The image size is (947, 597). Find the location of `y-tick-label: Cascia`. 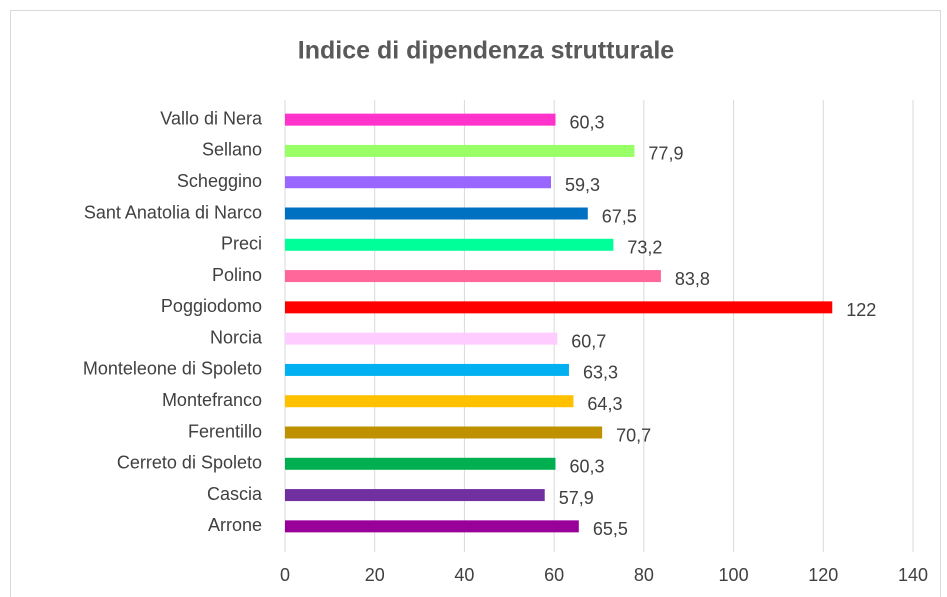

y-tick-label: Cascia is located at coordinates (235, 494).